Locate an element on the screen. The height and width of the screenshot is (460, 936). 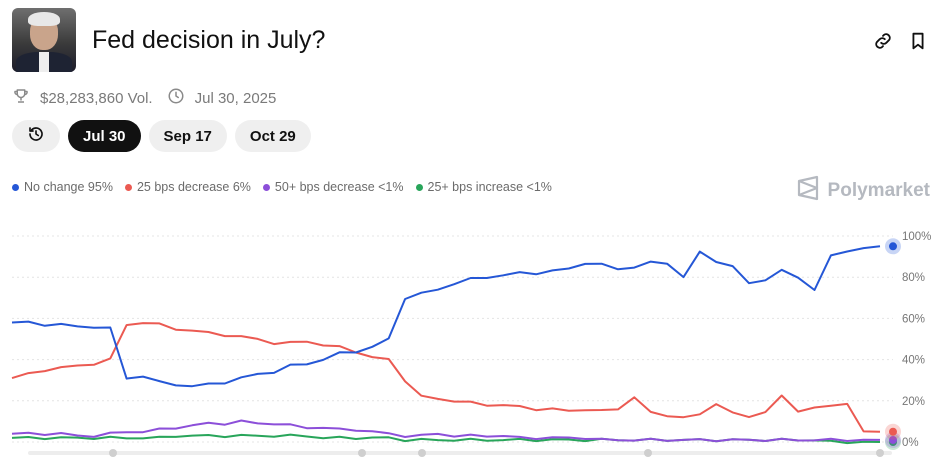
history-icon is located at coordinates (36, 136).